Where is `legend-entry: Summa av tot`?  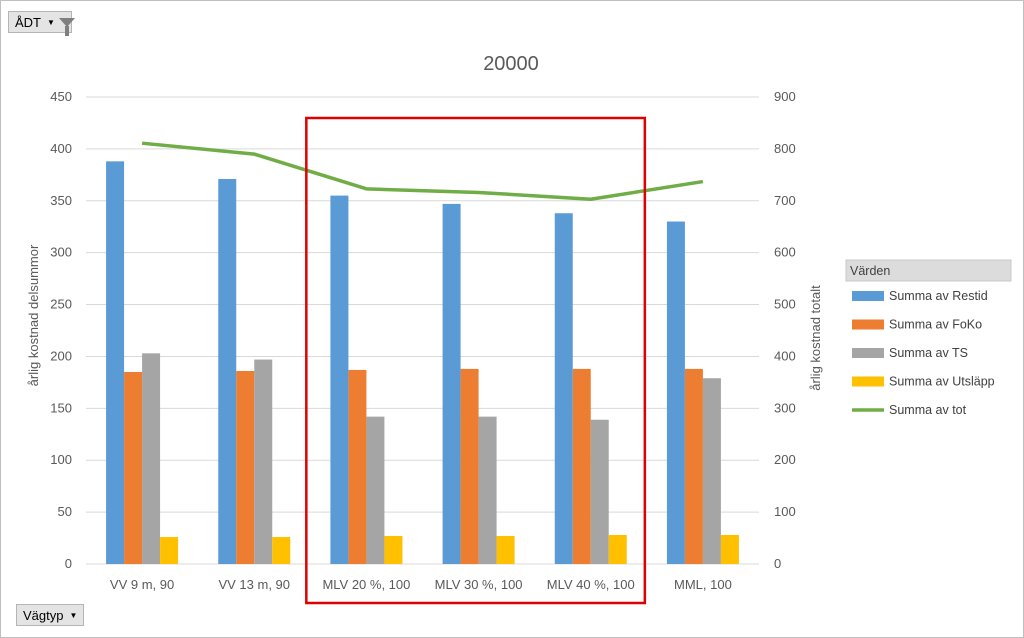 legend-entry: Summa av tot is located at coordinates (928, 410).